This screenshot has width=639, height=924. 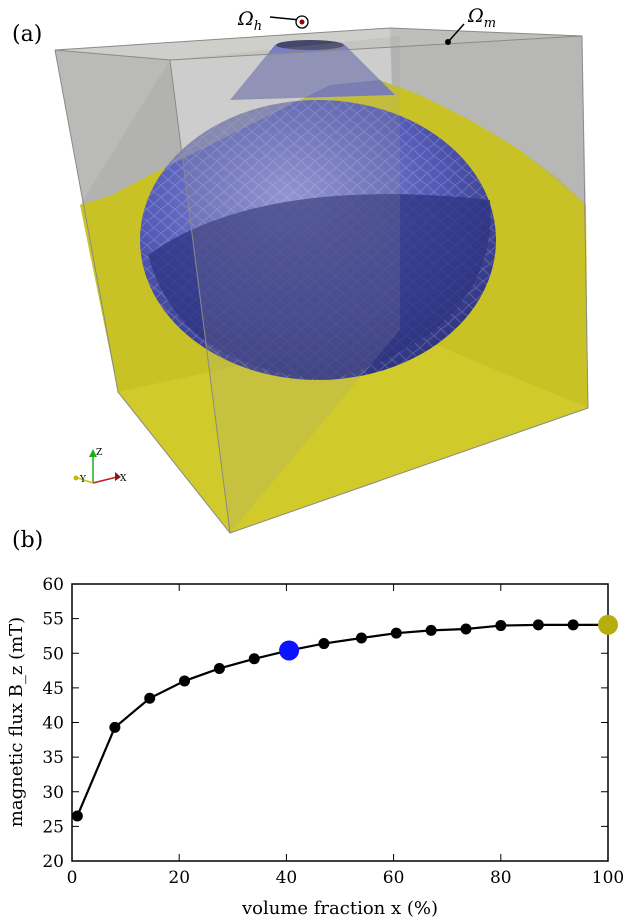 What do you see at coordinates (448, 42) in the screenshot?
I see `omega-m-marker-dot` at bounding box center [448, 42].